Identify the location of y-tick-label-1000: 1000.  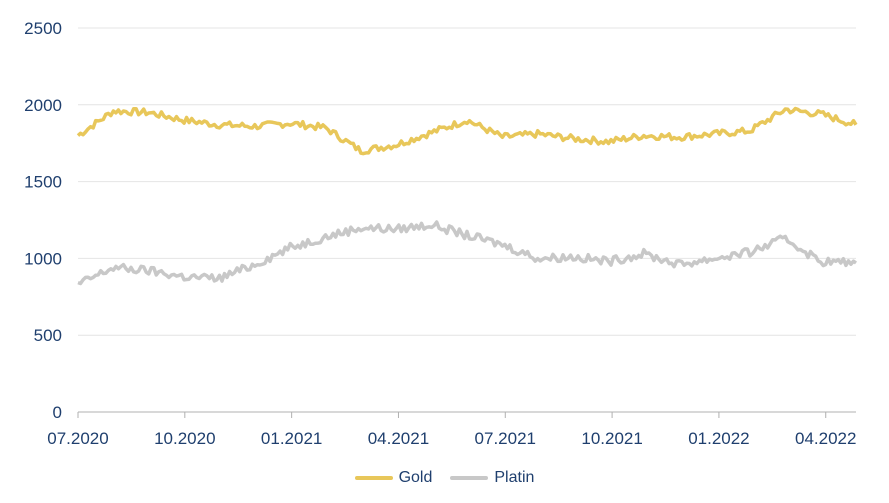
(43, 258).